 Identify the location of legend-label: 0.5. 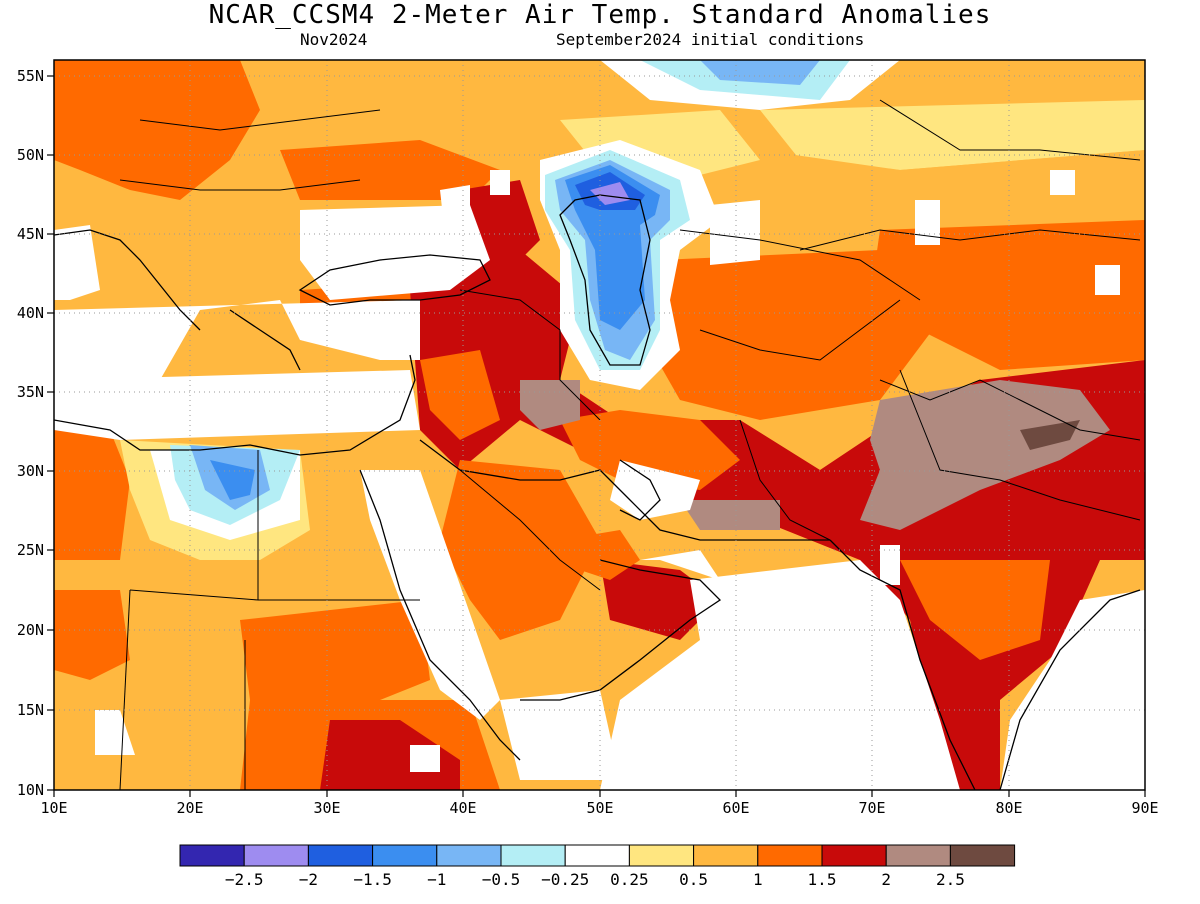
(693, 879).